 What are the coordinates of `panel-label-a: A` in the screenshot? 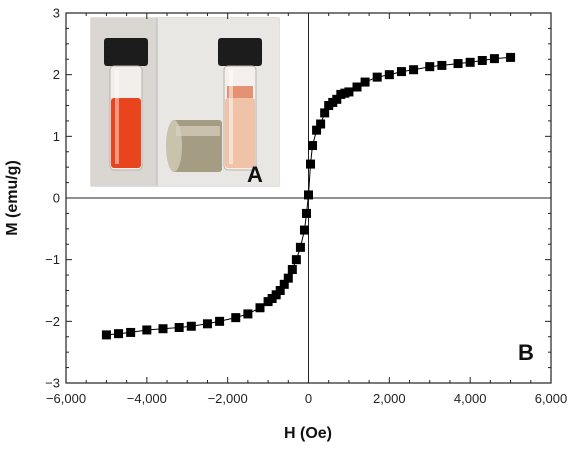 It's located at (255, 174).